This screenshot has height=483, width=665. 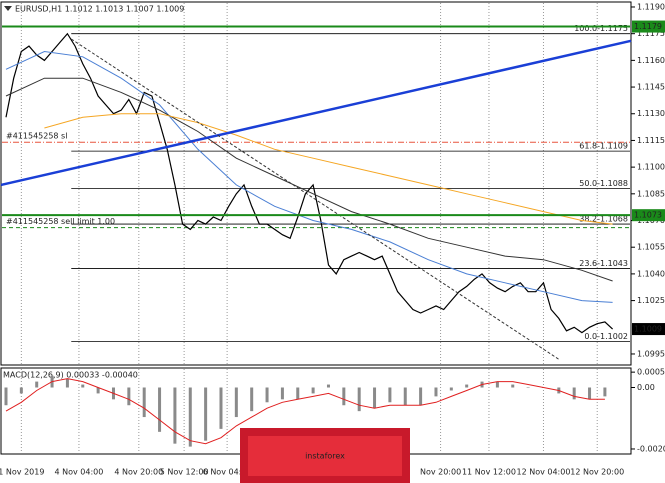 What do you see at coordinates (305, 411) in the screenshot?
I see `series-line` at bounding box center [305, 411].